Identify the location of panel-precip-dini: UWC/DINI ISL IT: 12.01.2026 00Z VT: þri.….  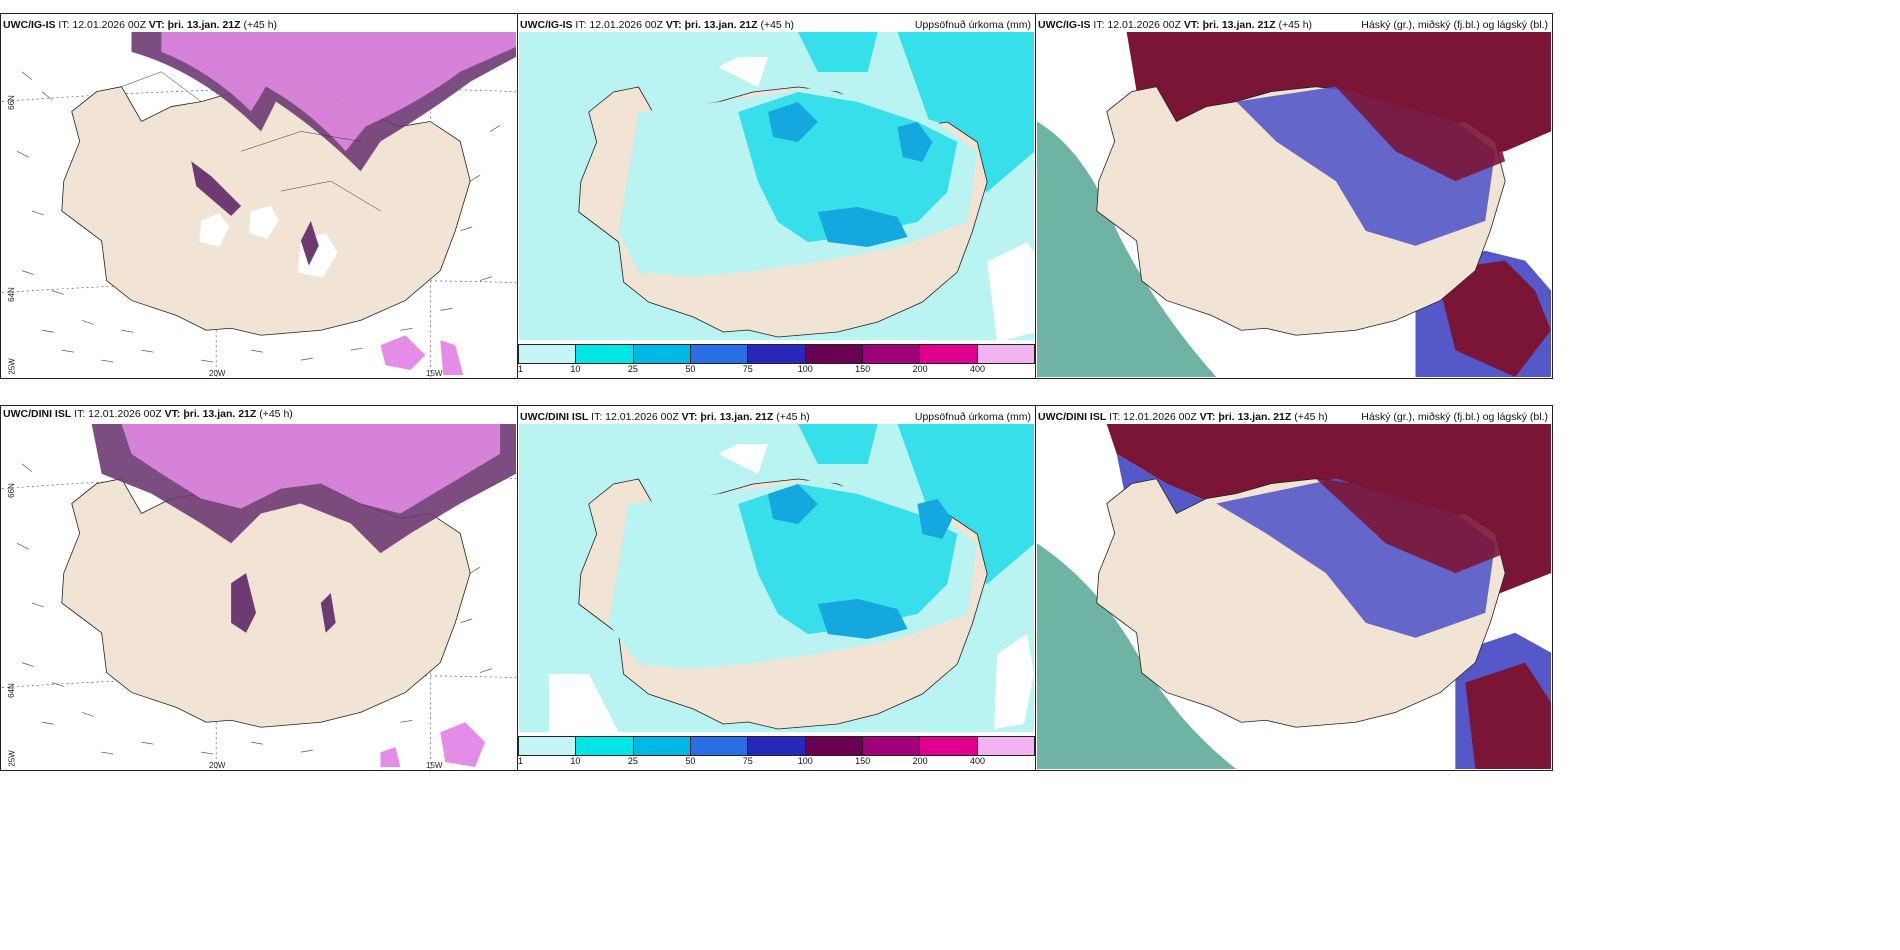
(776, 588).